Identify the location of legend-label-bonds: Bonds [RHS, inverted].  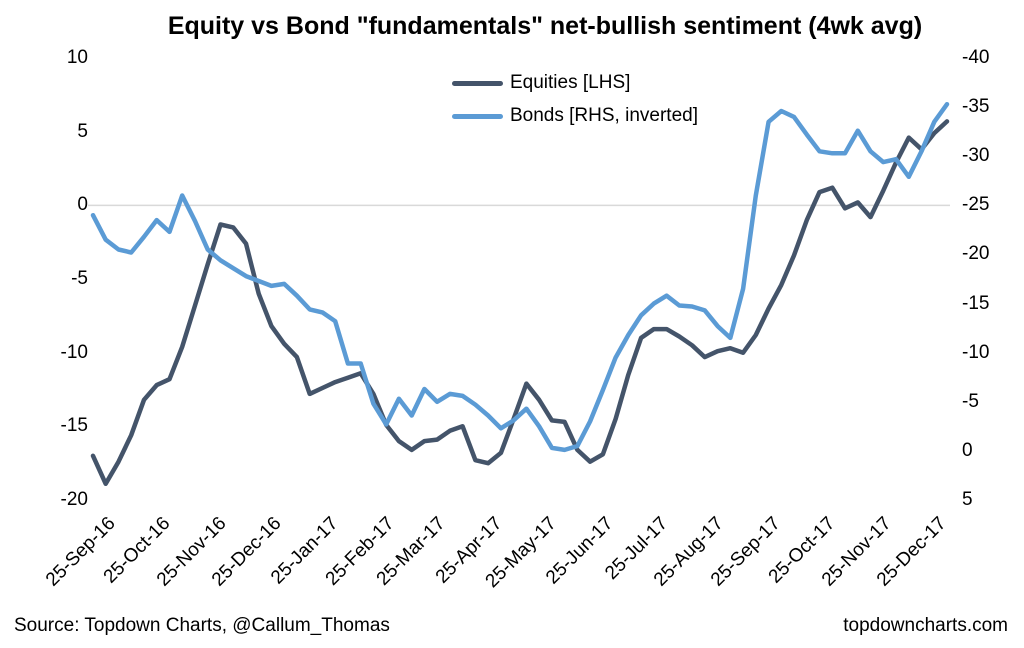
(604, 115).